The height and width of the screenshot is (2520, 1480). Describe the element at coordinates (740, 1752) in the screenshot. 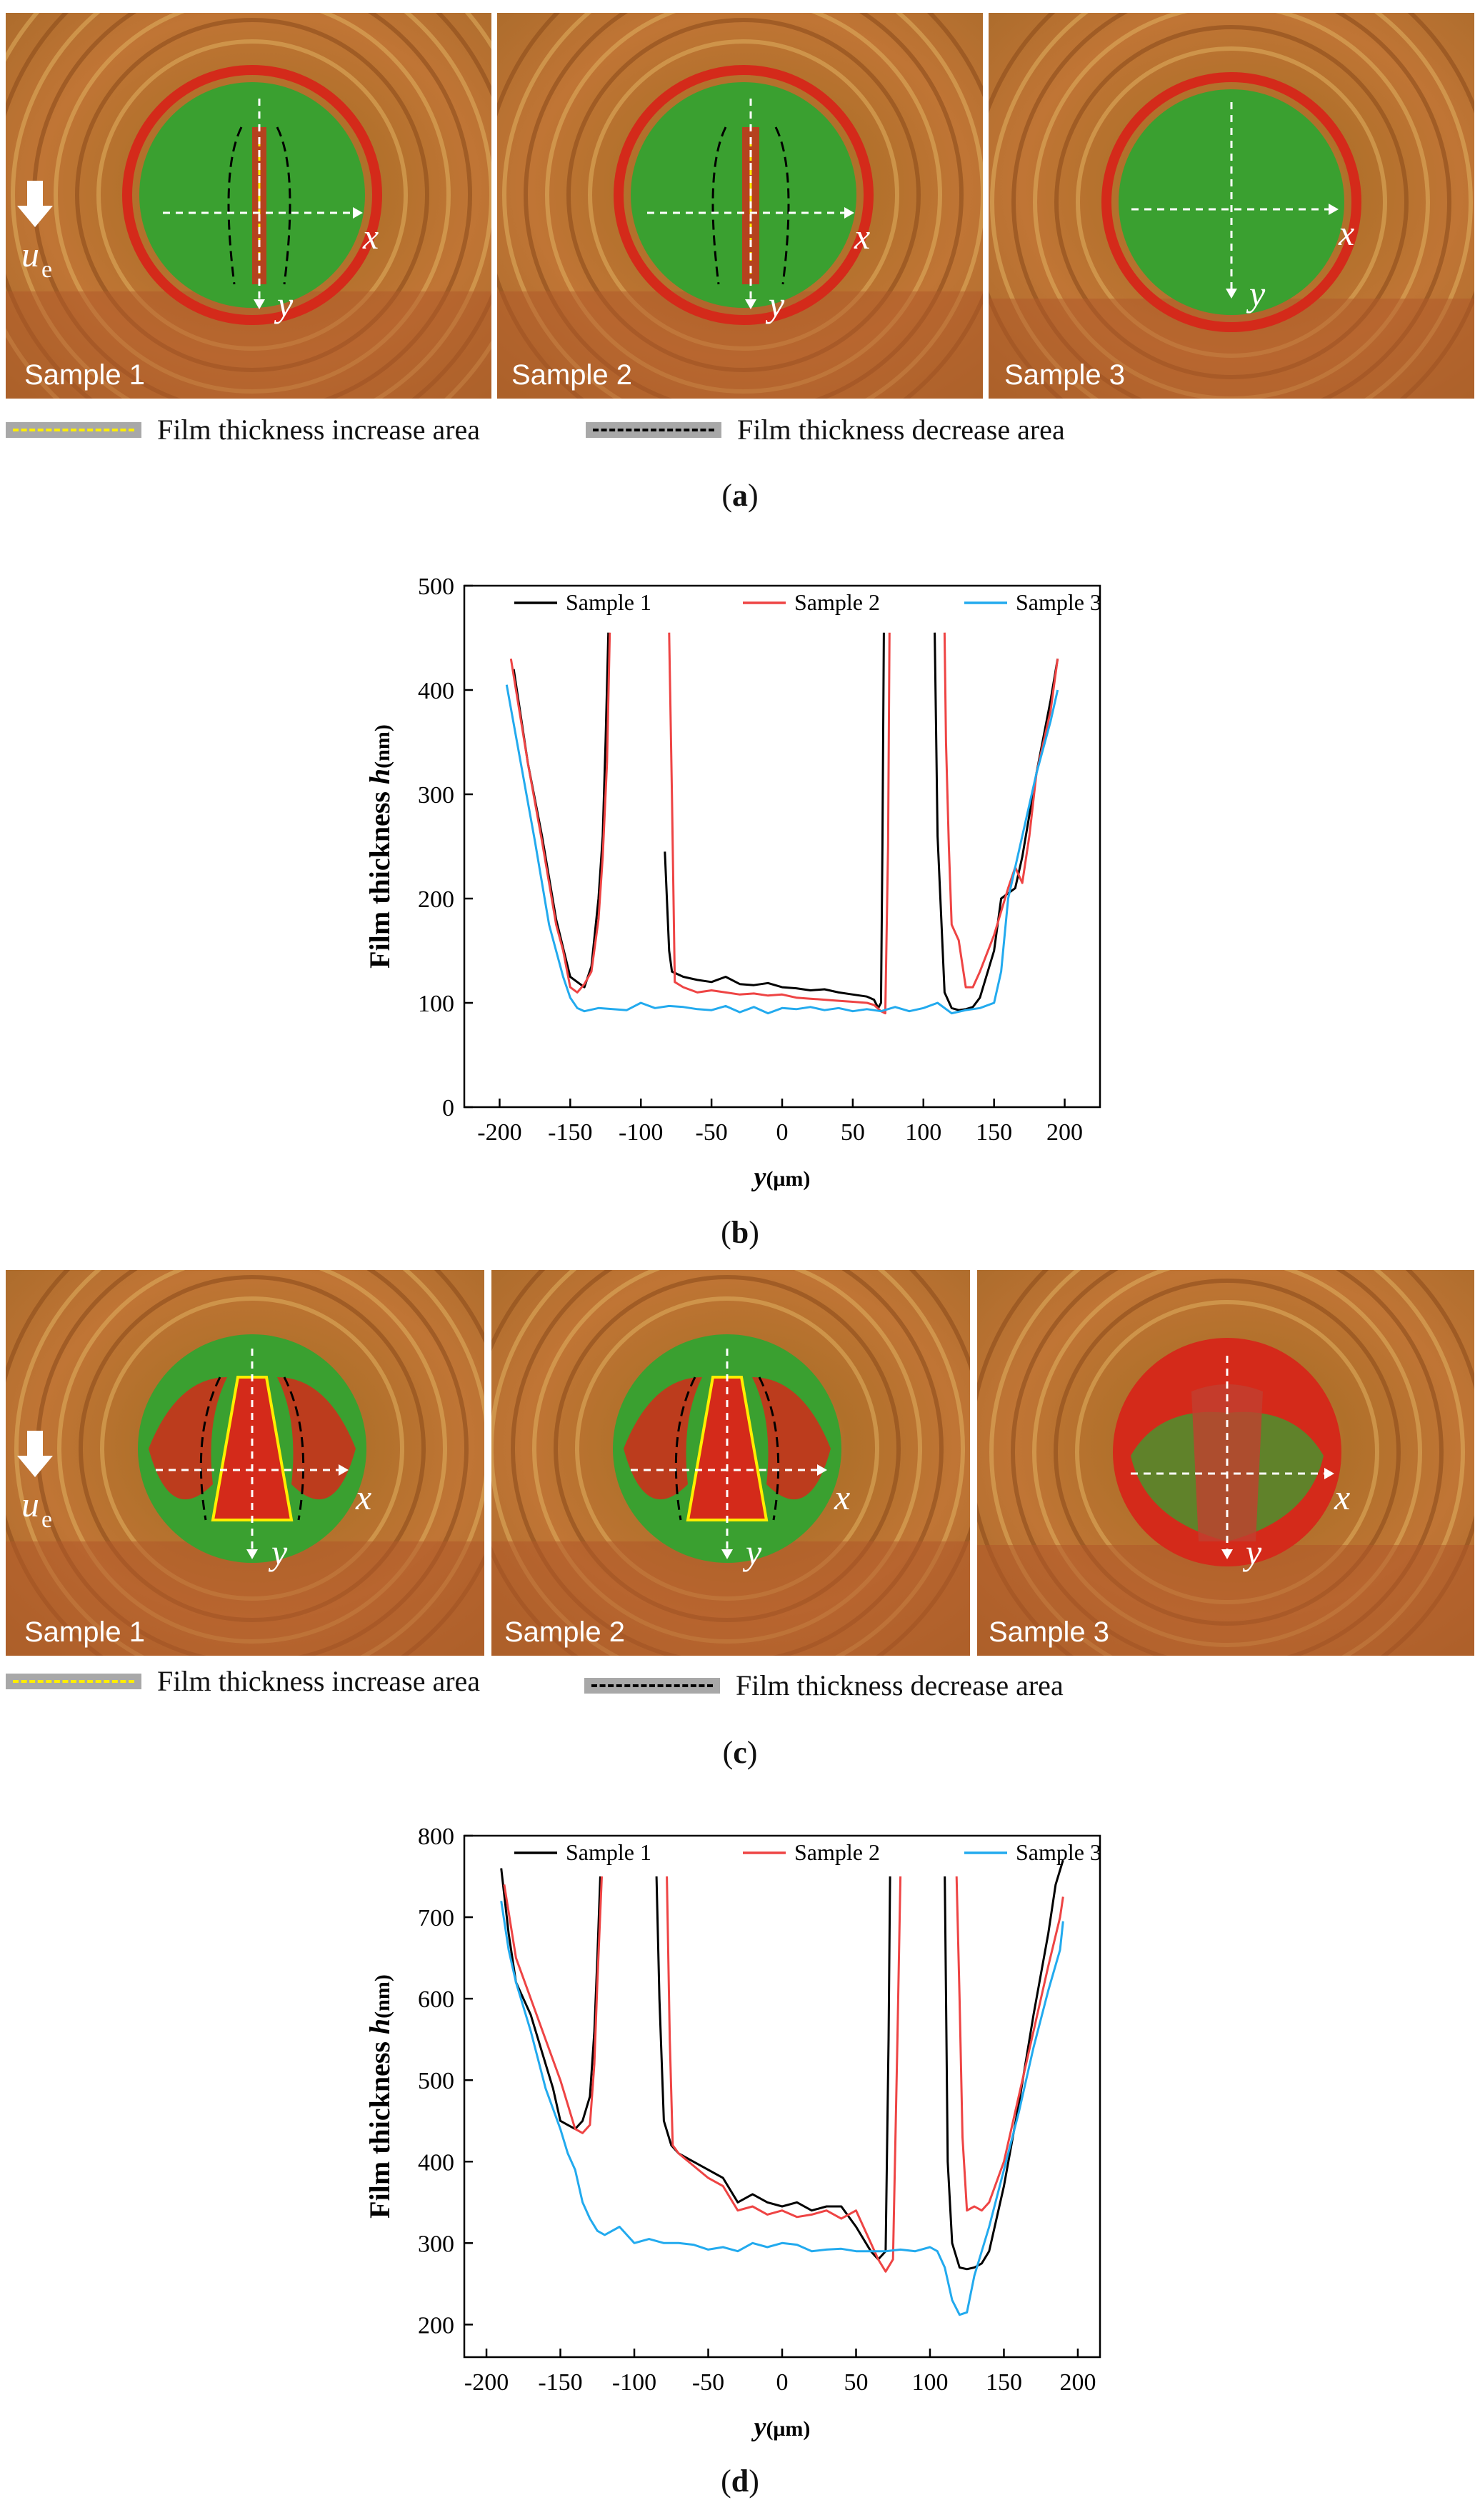

I see `panel-label-c: (c)` at that location.